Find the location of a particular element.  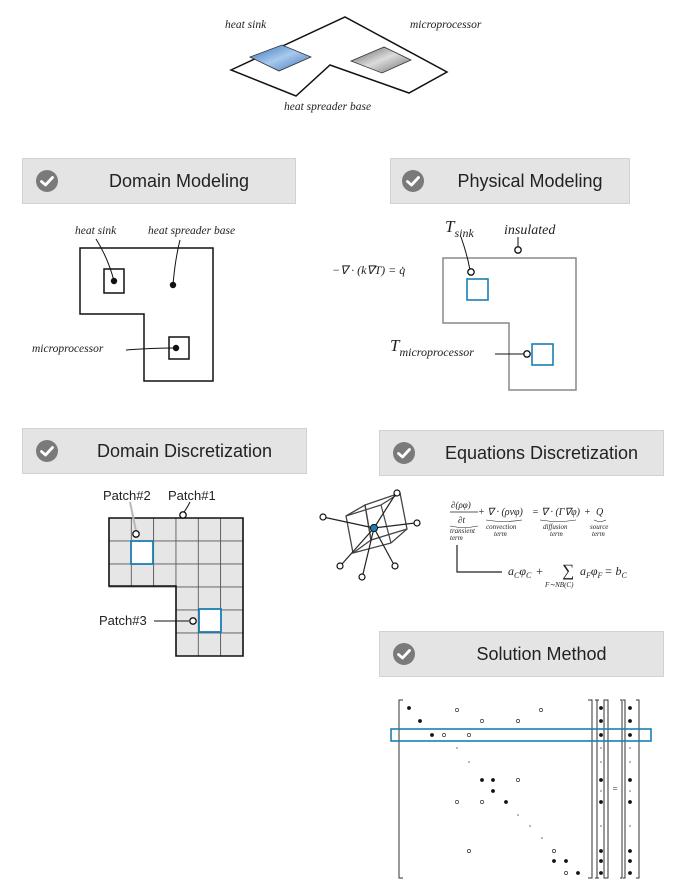

matrix-brackets is located at coordinates (519, 789).